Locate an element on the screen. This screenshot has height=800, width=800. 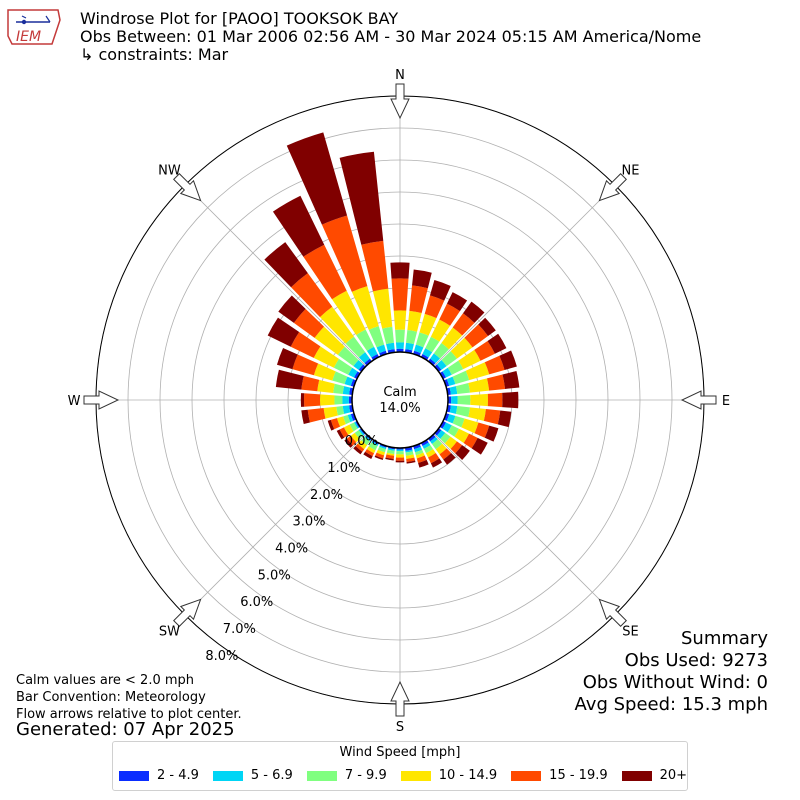
legend-item: 10 - 14.9 is located at coordinates (449, 775).